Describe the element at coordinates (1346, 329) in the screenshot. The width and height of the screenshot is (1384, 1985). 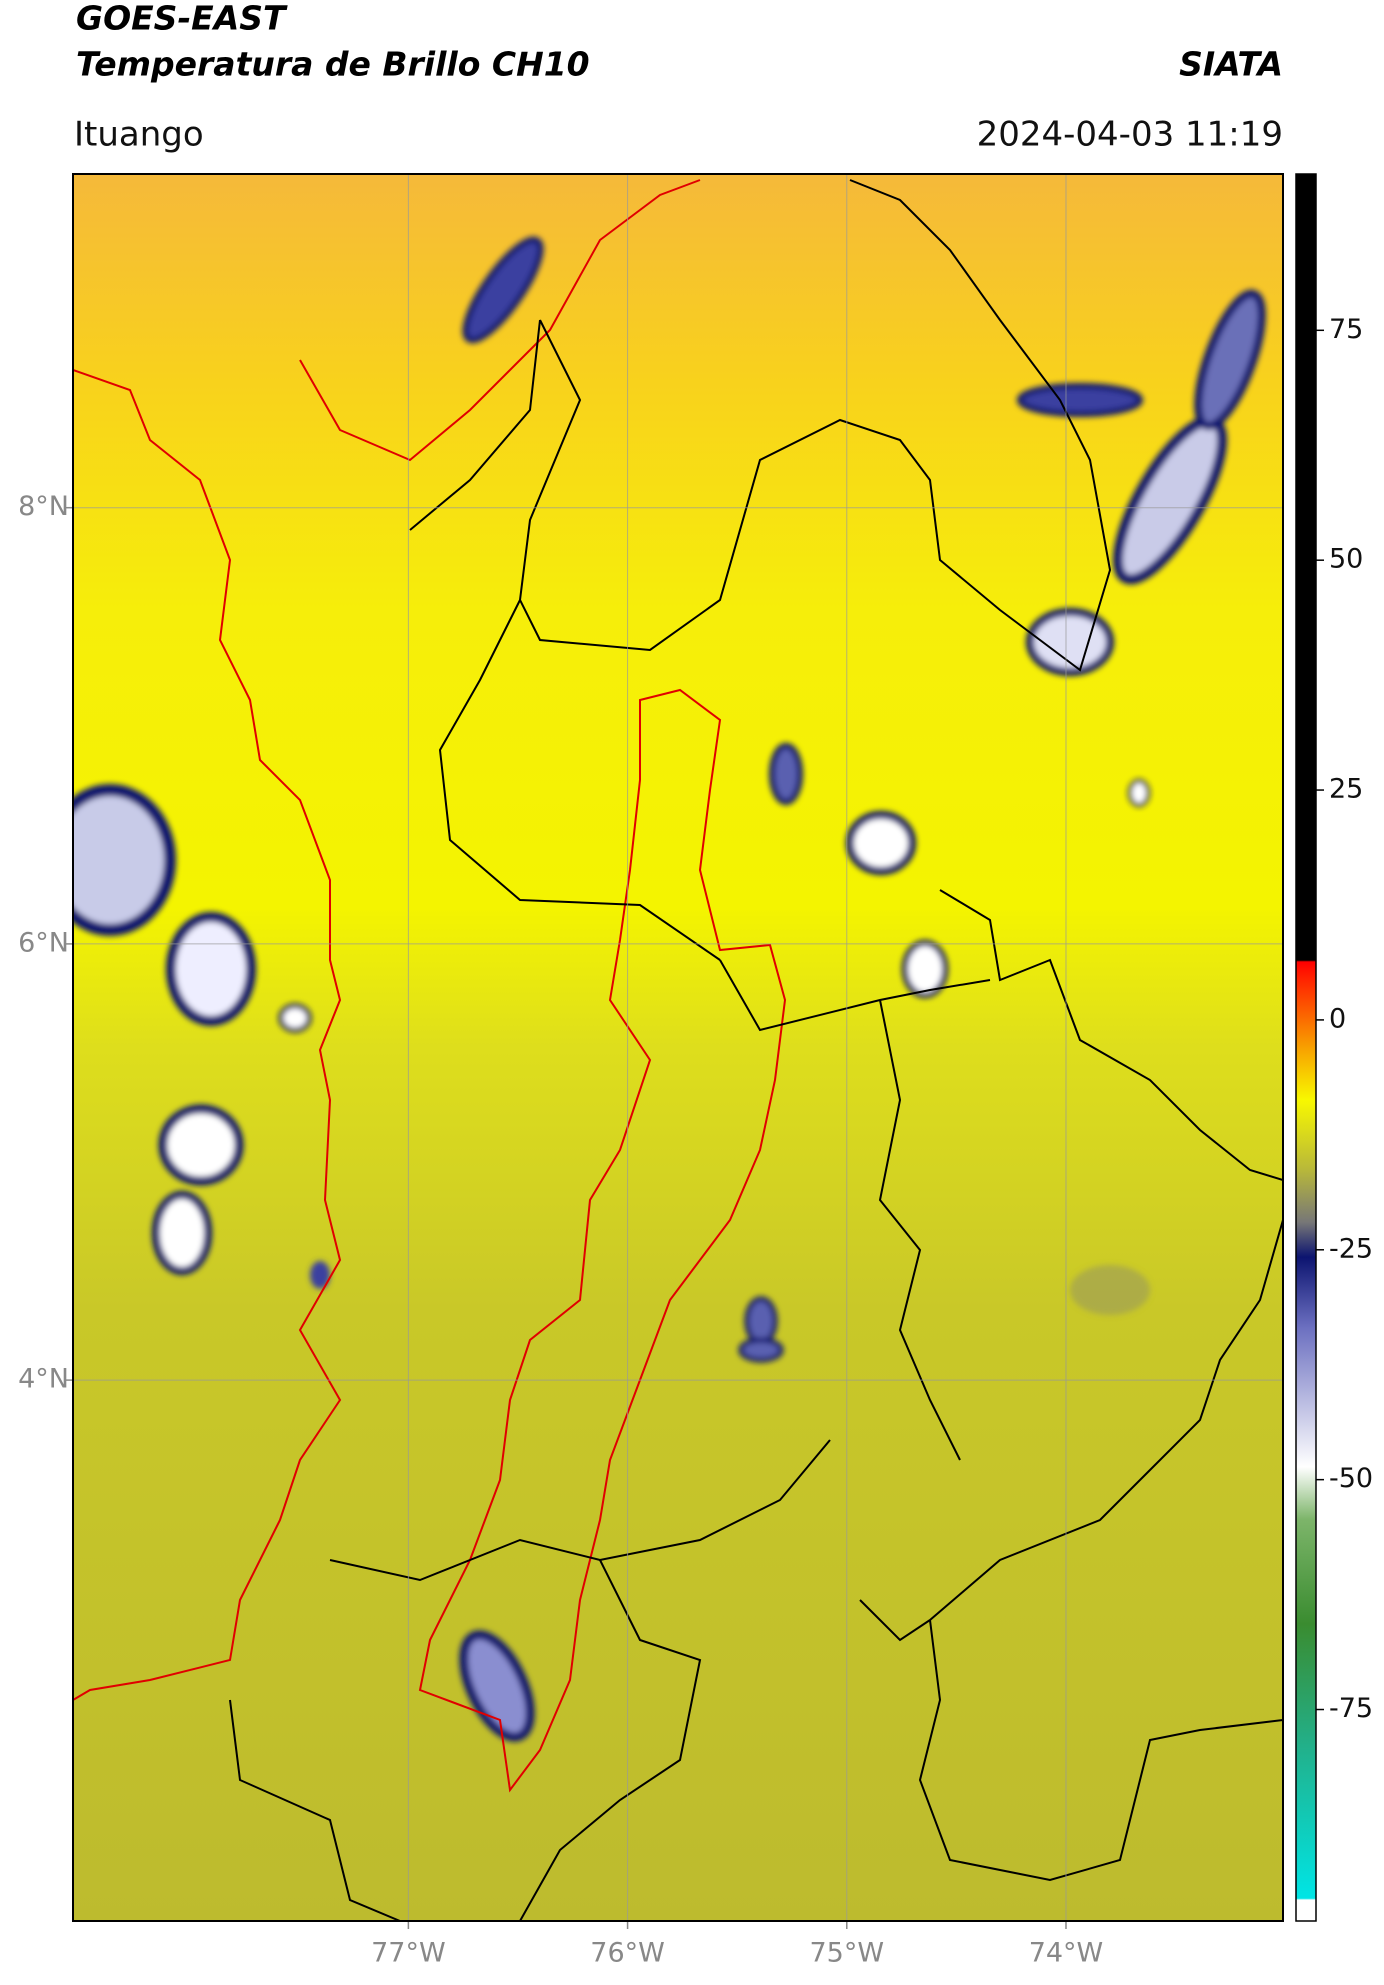
I see `colorbar-tick-label: 75` at that location.